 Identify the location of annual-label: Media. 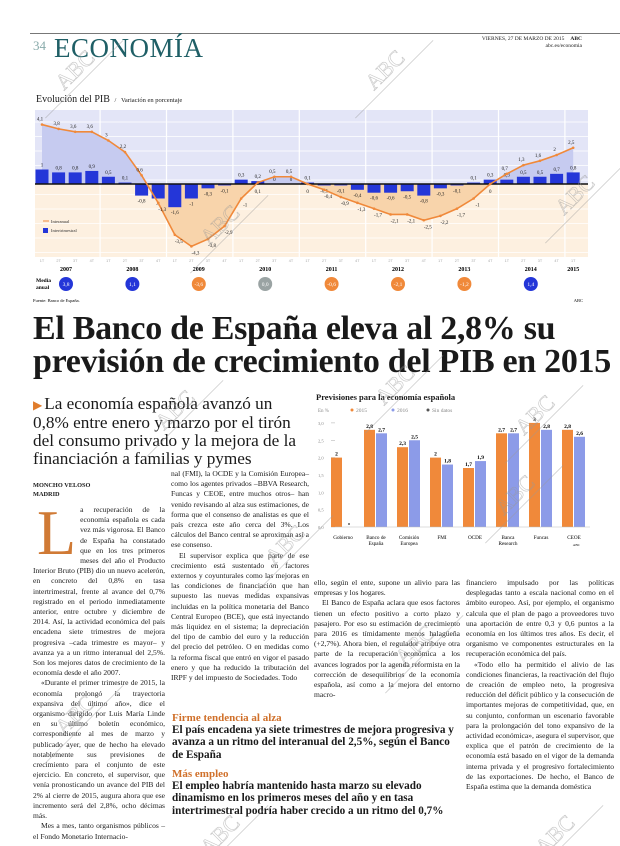
(43, 281).